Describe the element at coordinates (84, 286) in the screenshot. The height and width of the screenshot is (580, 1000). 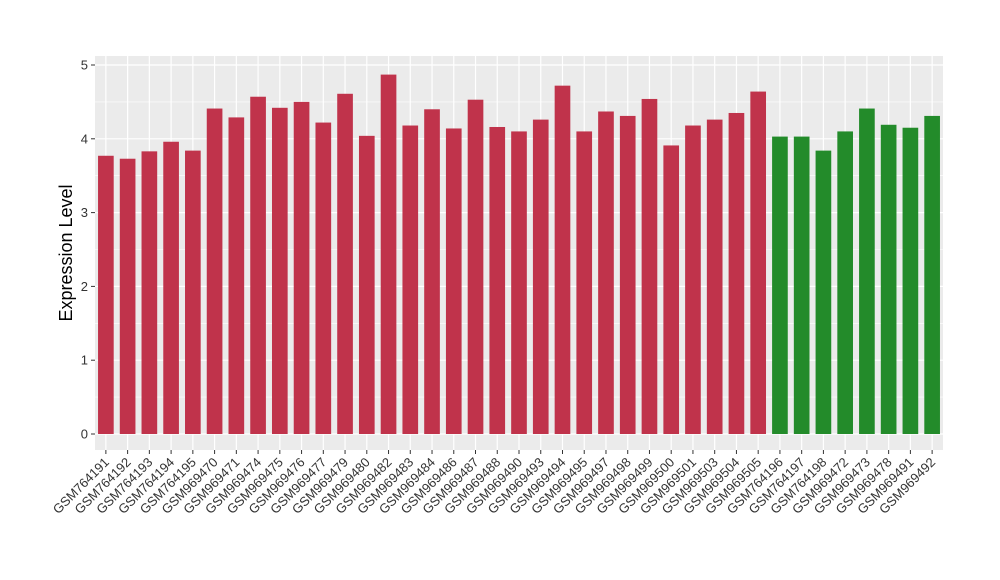
I see `y-tick-label: 2` at that location.